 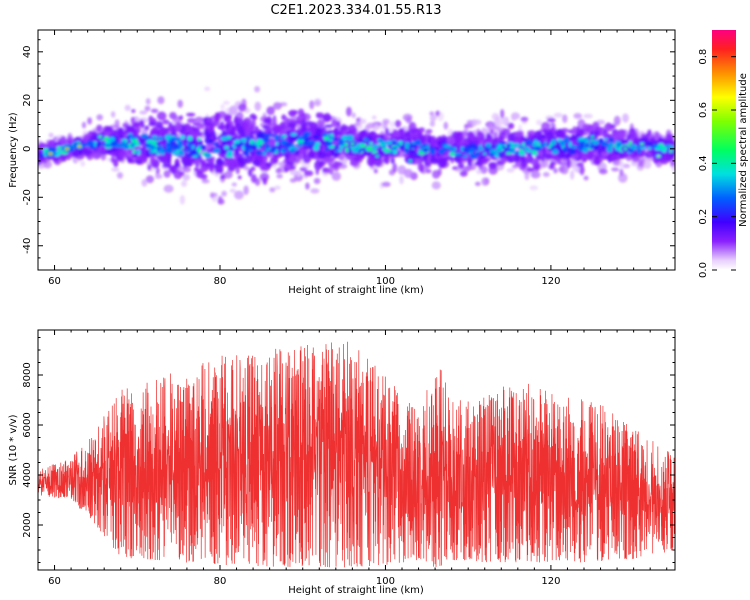 I want to click on heatmap-peak, so click(x=625, y=148).